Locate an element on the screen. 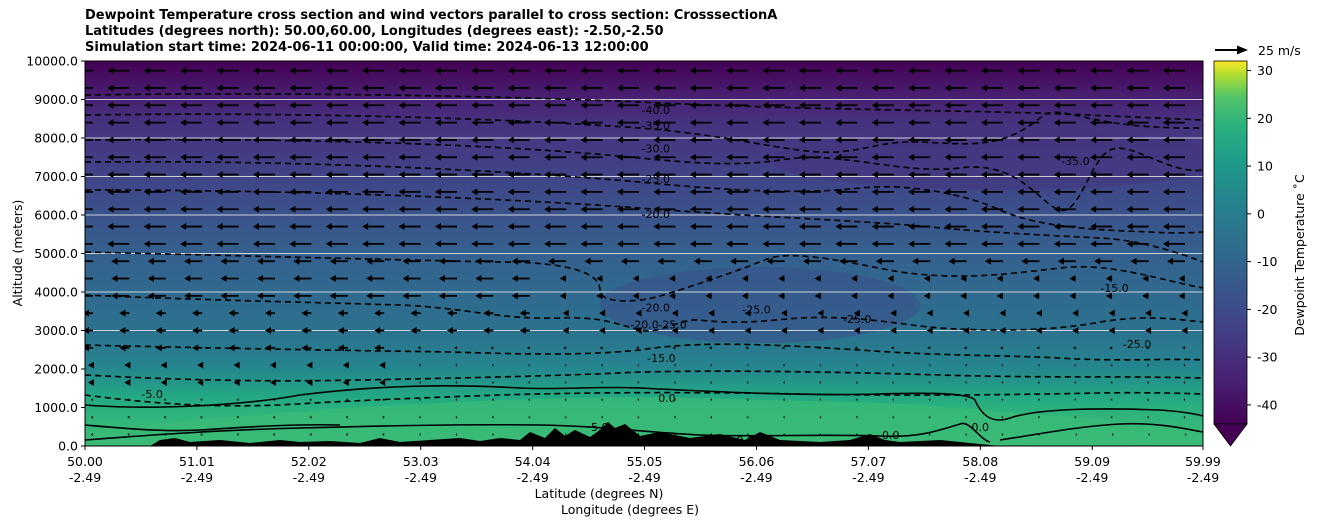 The image size is (1320, 526). y-tick-label: 9000.0 is located at coordinates (56, 99).